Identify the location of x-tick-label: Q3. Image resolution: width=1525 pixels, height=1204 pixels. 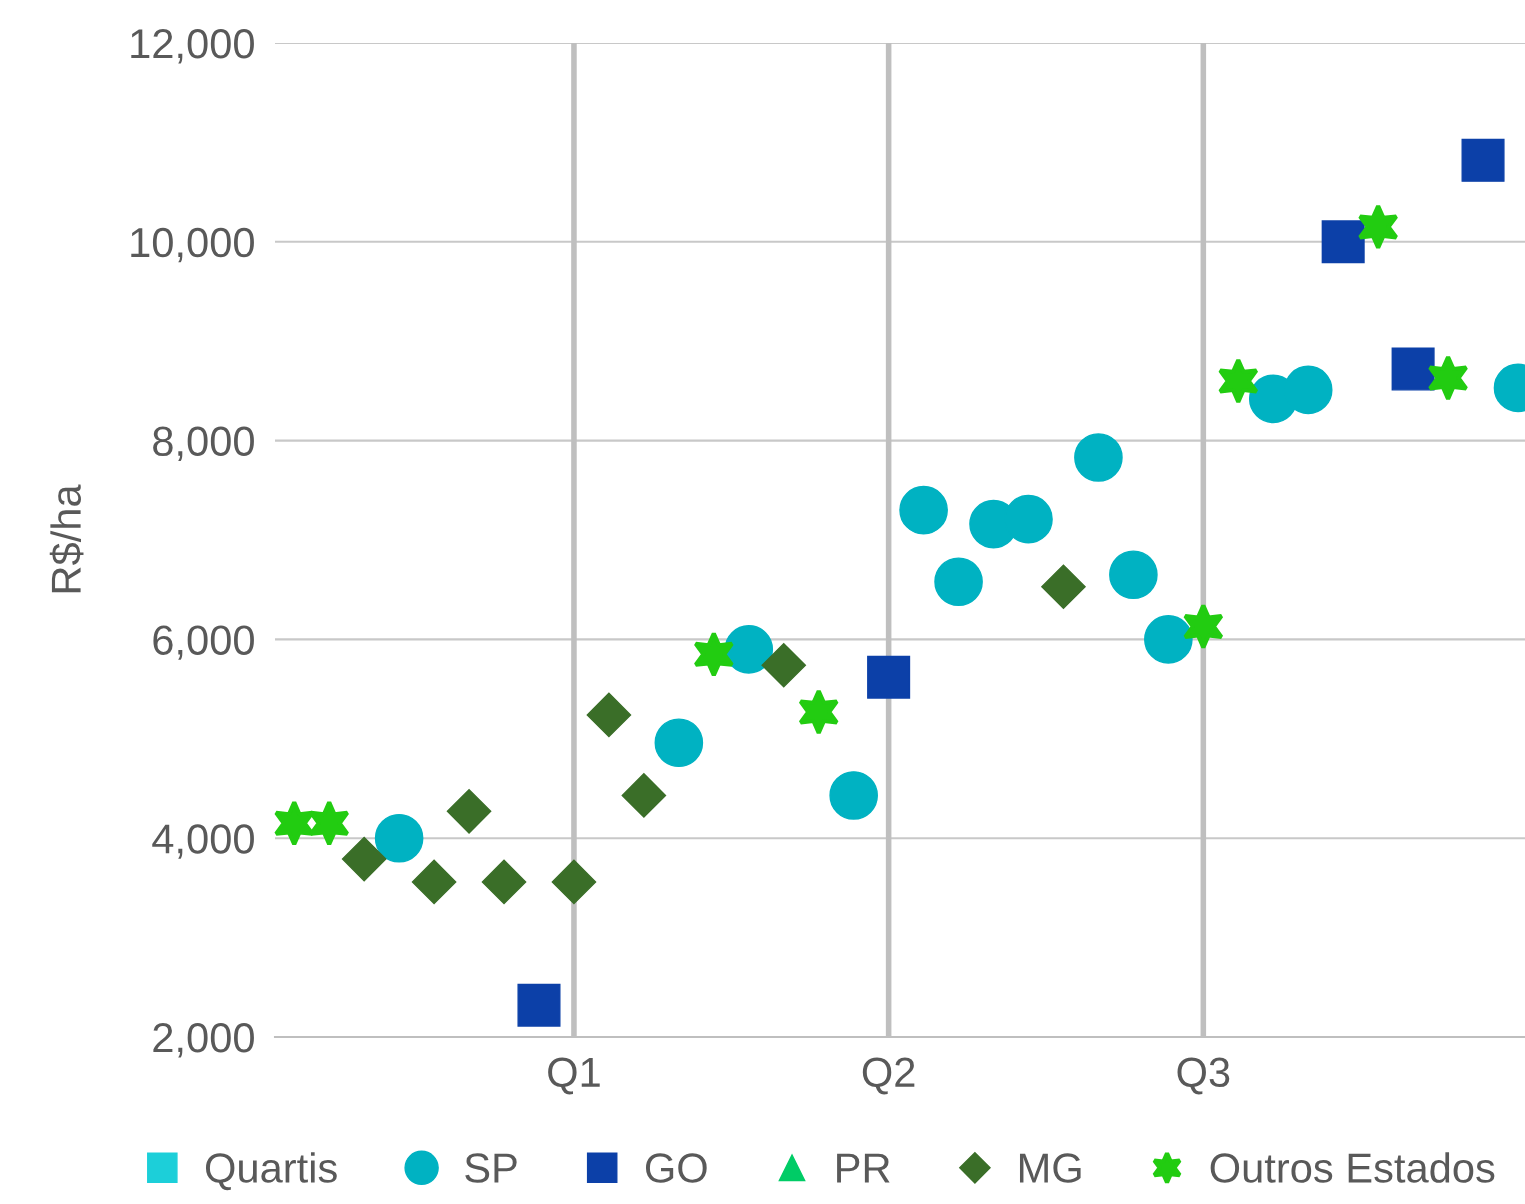
(1203, 1076).